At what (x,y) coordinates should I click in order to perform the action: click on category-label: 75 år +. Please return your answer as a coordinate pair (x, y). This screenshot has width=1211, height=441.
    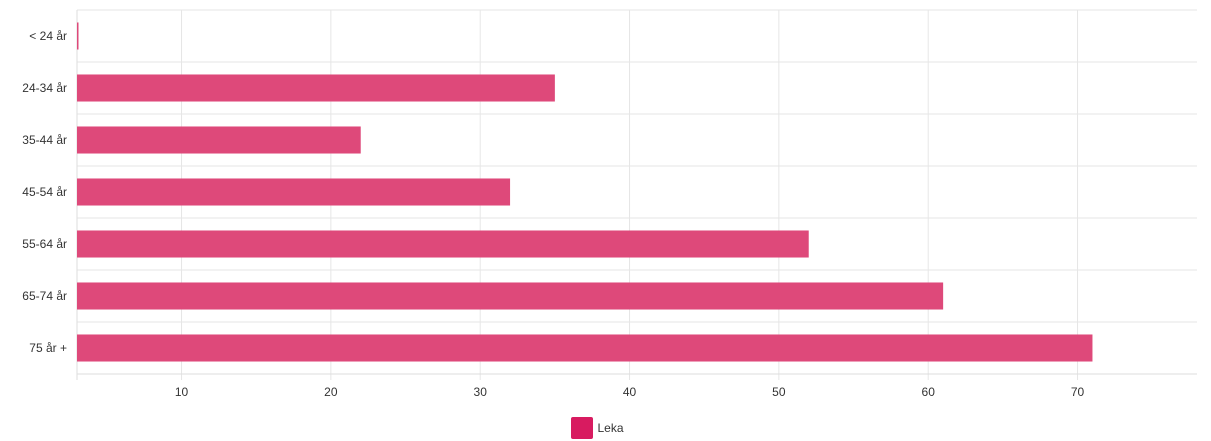
    Looking at the image, I should click on (48, 348).